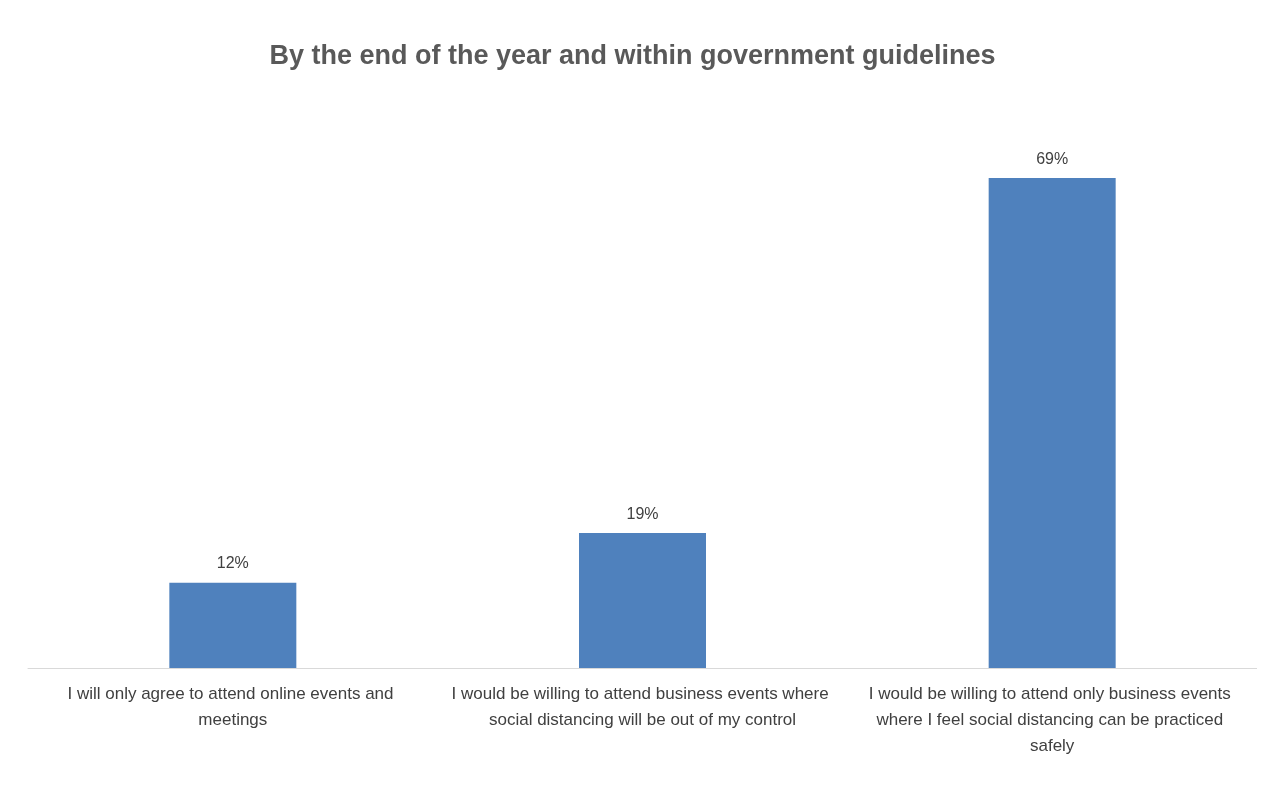 Image resolution: width=1265 pixels, height=791 pixels. Describe the element at coordinates (1052, 158) in the screenshot. I see `data-label: 69%` at that location.